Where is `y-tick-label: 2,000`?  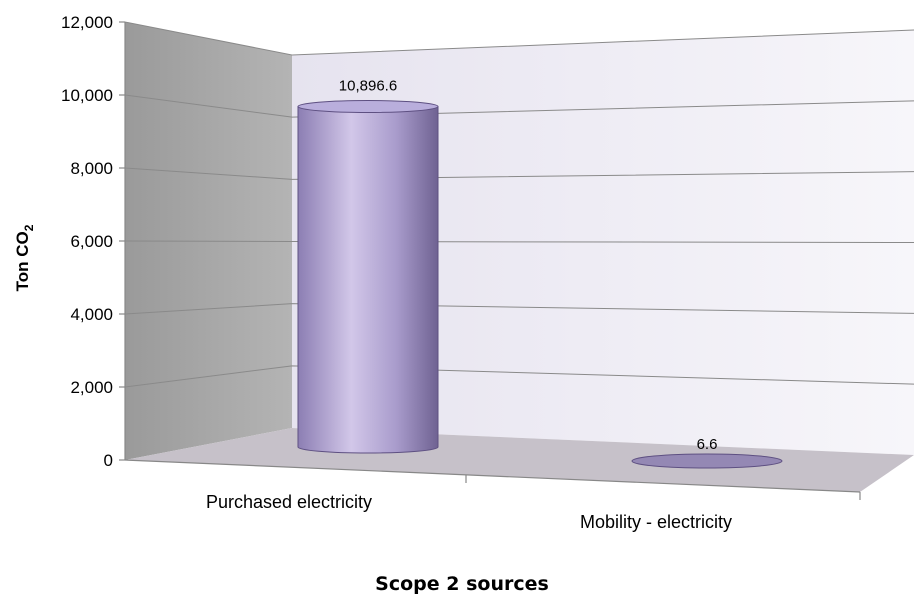
y-tick-label: 2,000 is located at coordinates (91, 387).